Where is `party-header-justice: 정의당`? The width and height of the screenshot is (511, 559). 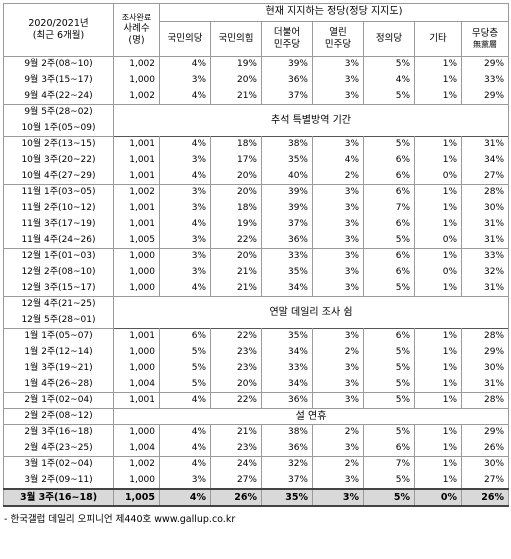 party-header-justice: 정의당 is located at coordinates (389, 39).